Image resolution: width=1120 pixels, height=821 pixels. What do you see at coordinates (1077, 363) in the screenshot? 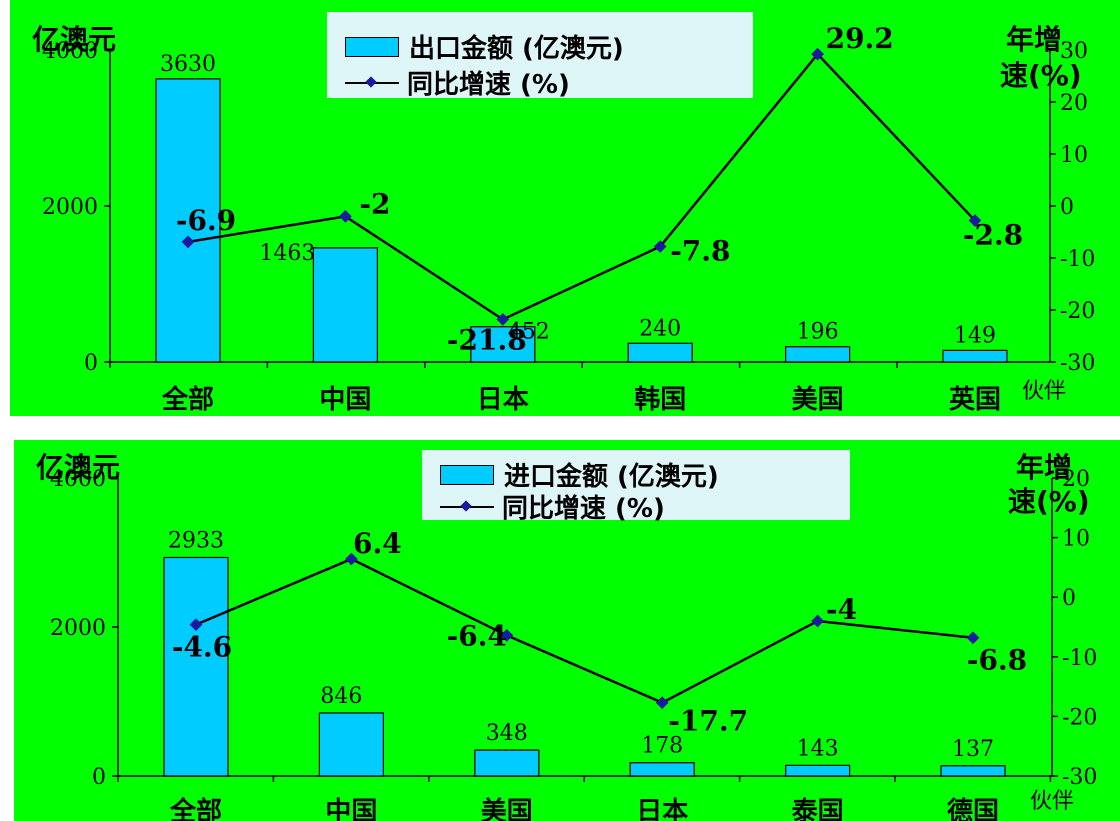
I see `export-right-tick-label: -30` at bounding box center [1077, 363].